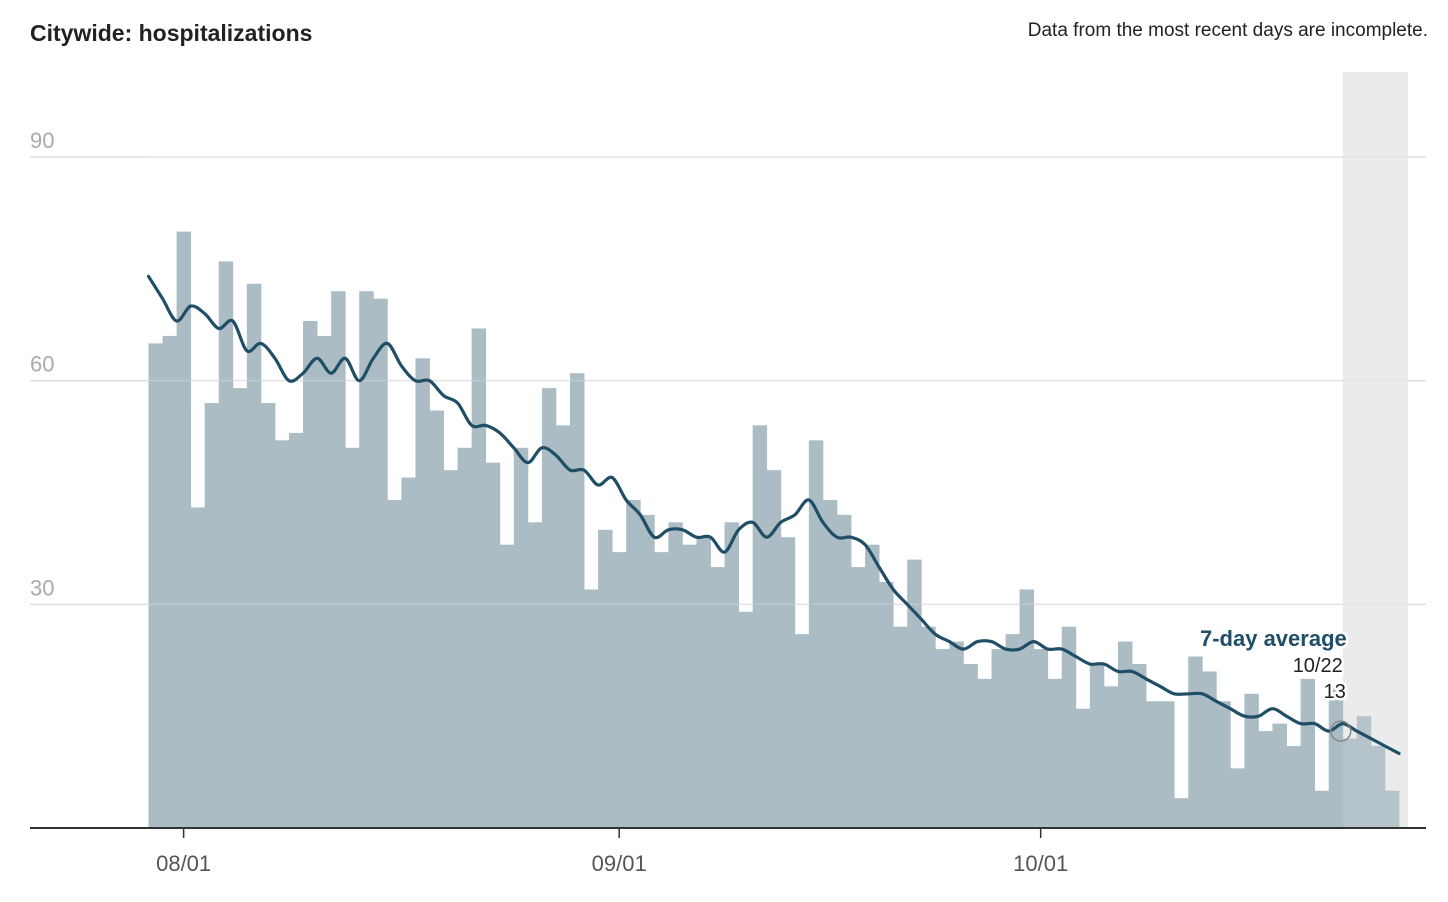  Describe the element at coordinates (1341, 731) in the screenshot. I see `annotation-marker` at that location.